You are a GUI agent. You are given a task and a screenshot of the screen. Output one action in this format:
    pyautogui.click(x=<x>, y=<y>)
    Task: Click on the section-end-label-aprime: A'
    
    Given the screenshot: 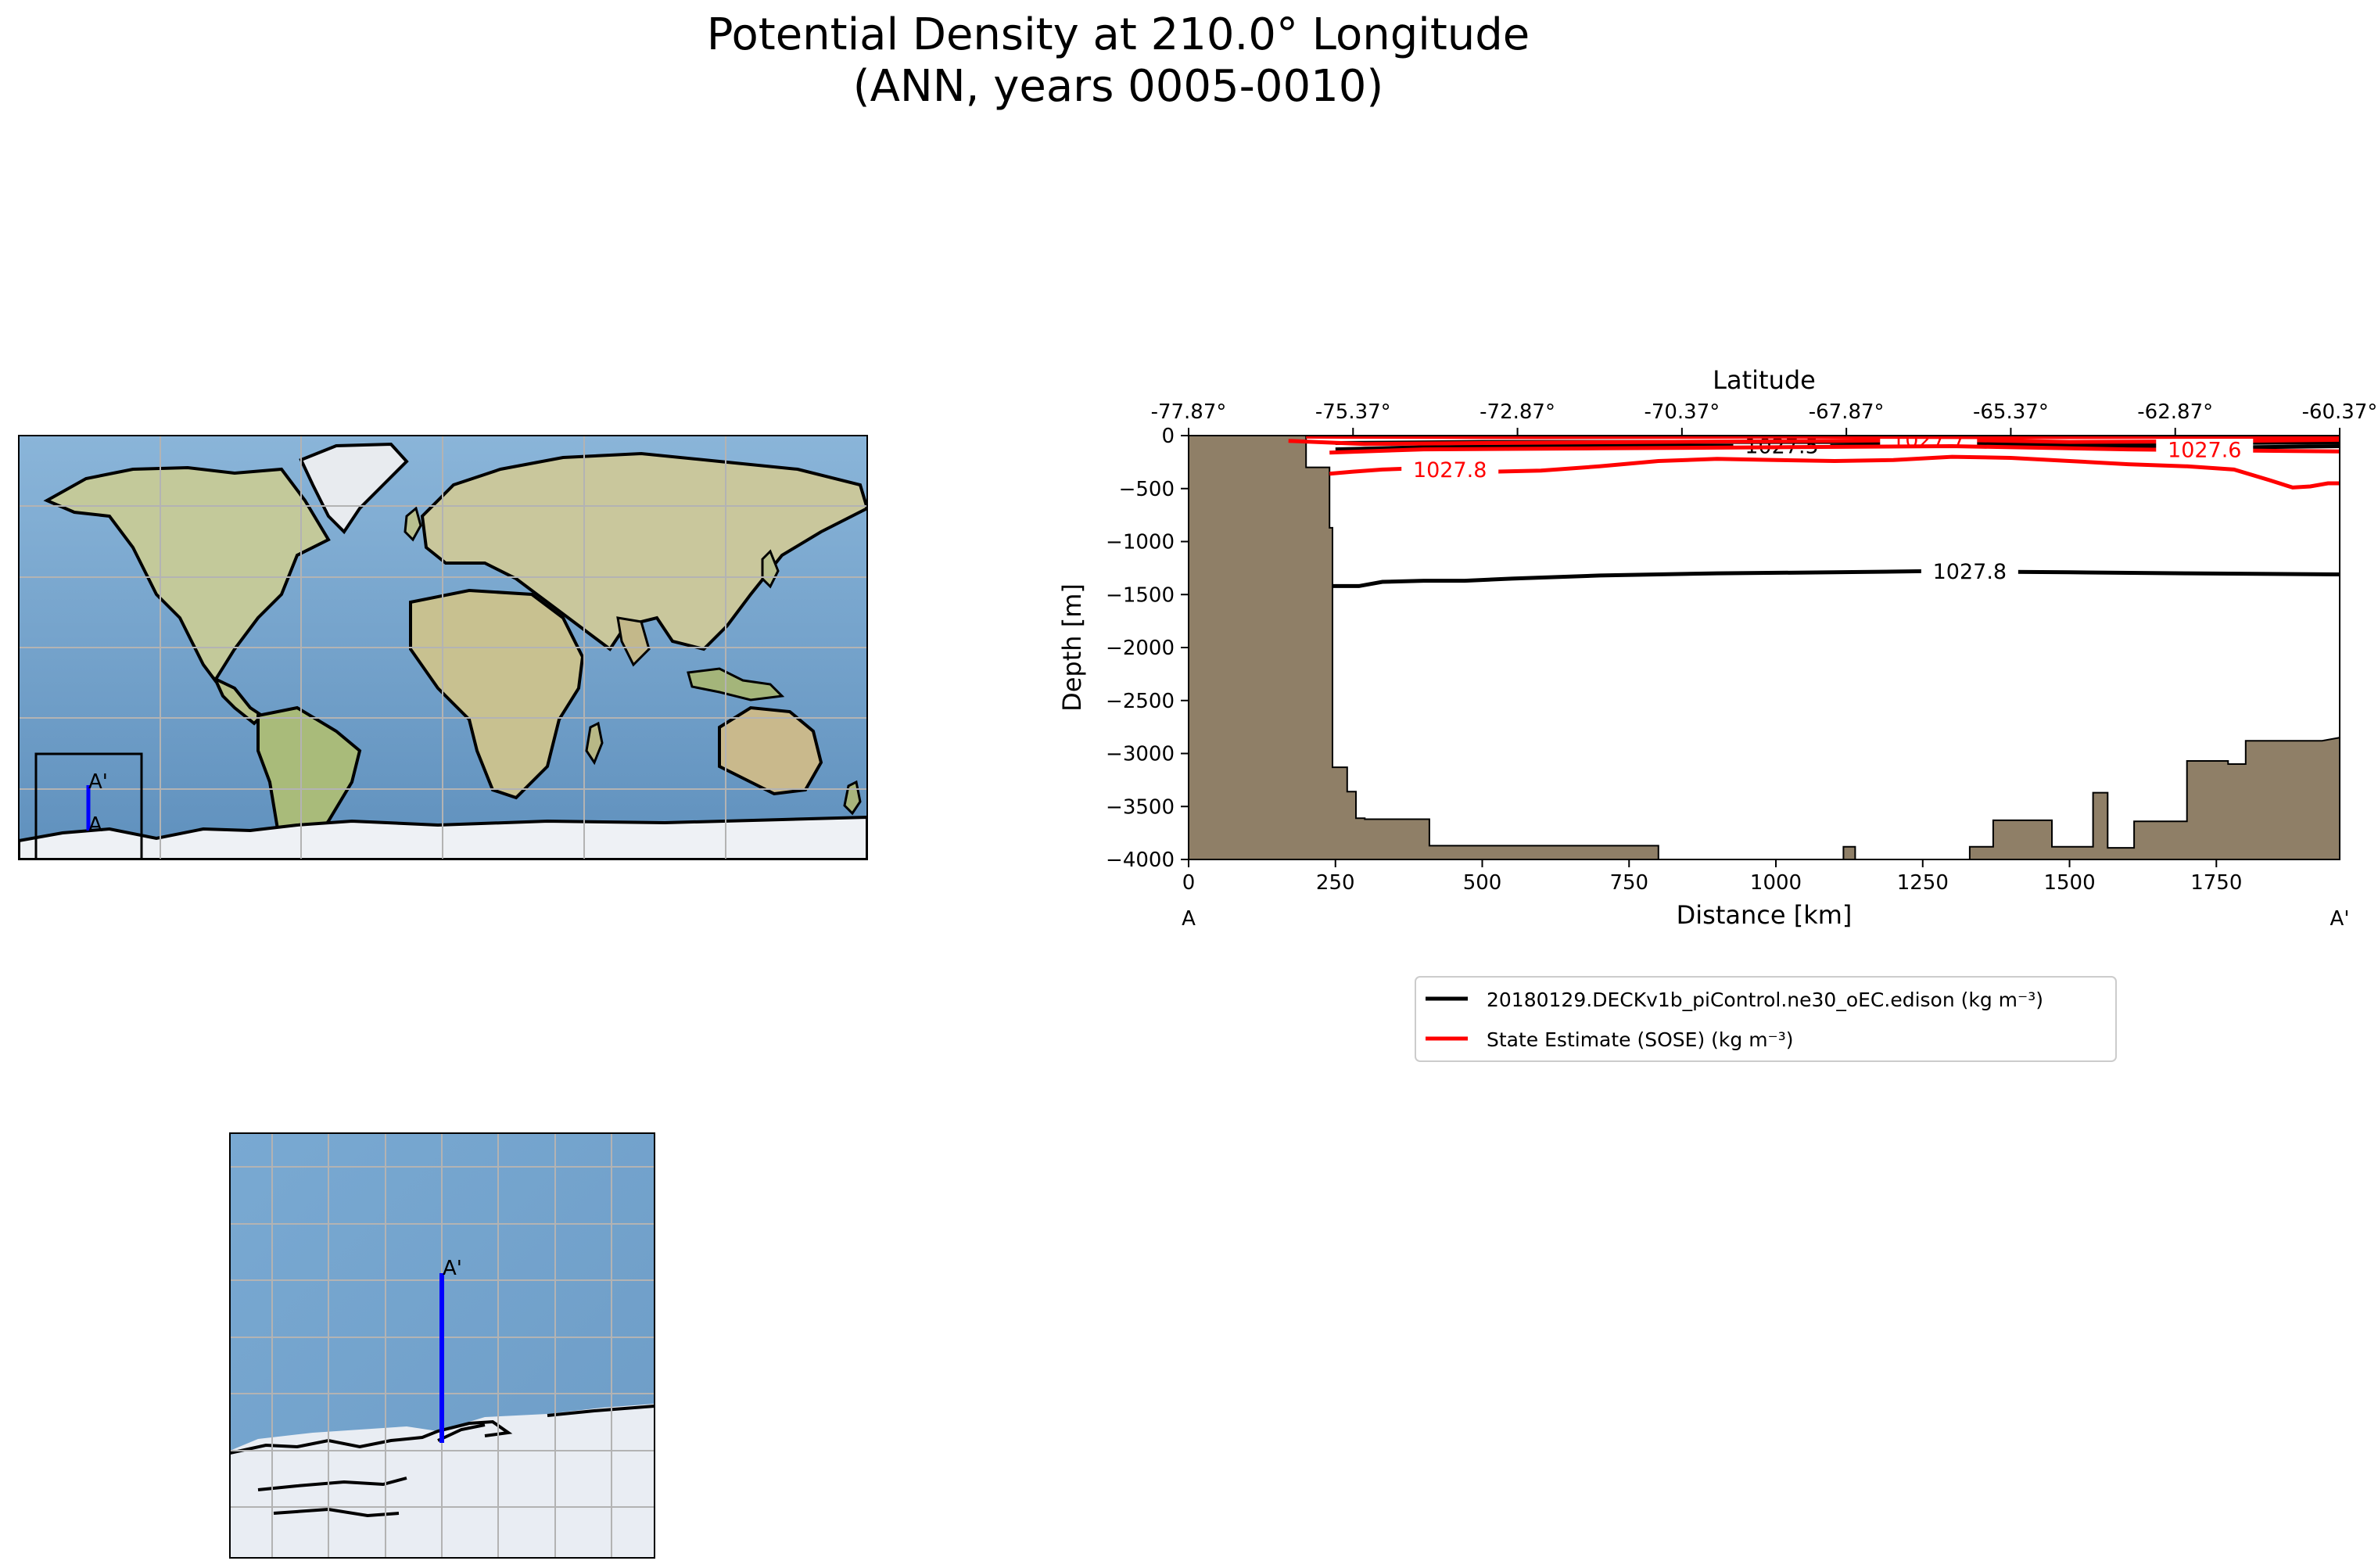 What is the action you would take?
    pyautogui.click(x=2340, y=919)
    